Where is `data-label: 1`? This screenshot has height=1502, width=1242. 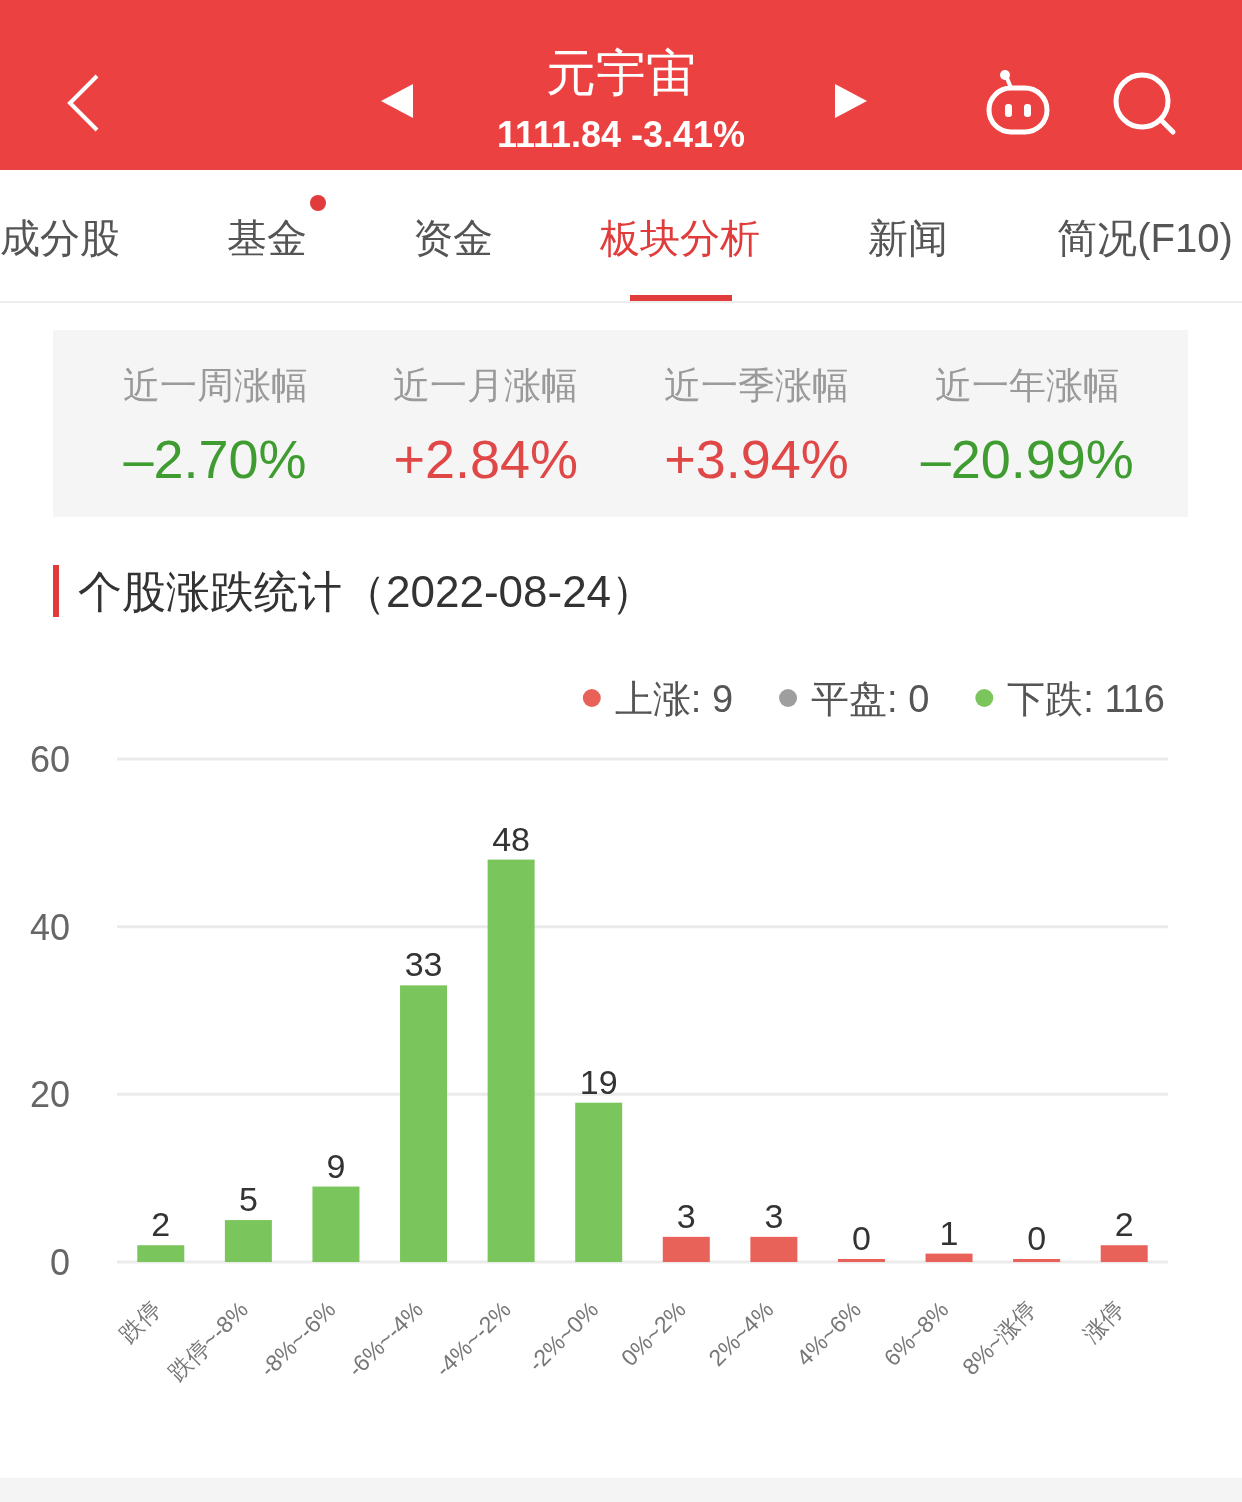 data-label: 1 is located at coordinates (949, 1232).